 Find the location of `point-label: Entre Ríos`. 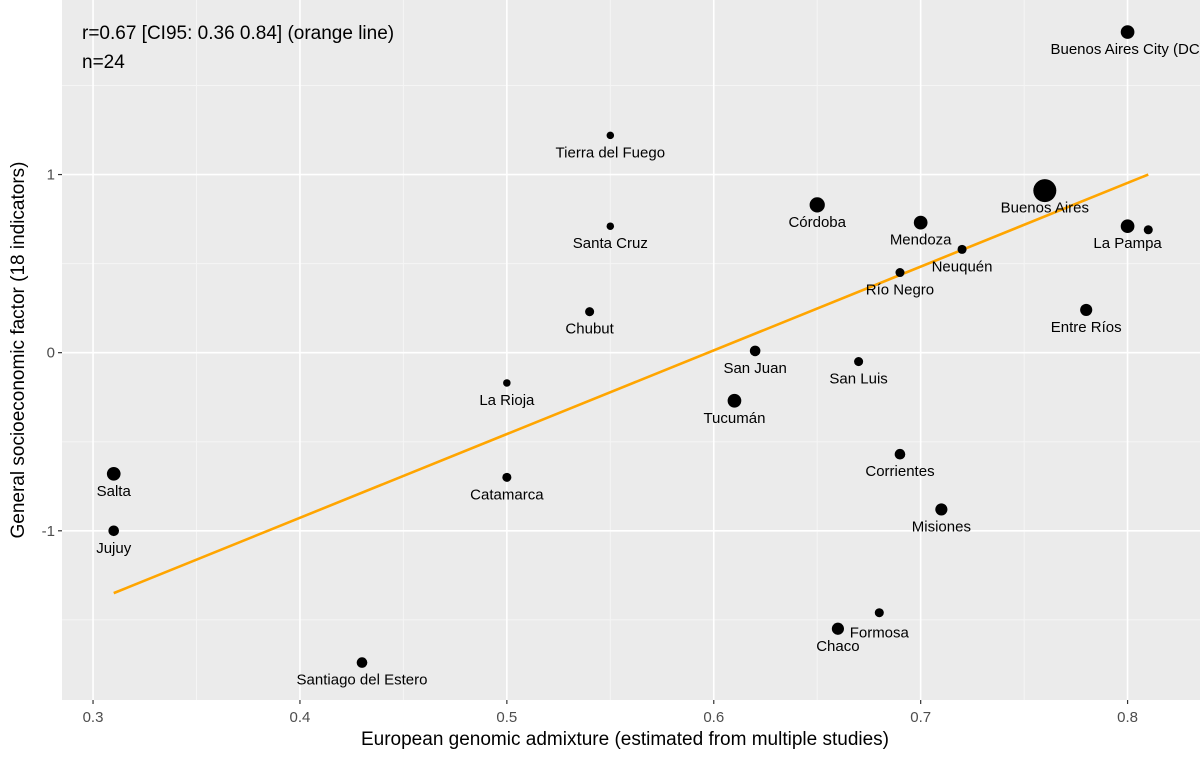

point-label: Entre Ríos is located at coordinates (1086, 327).